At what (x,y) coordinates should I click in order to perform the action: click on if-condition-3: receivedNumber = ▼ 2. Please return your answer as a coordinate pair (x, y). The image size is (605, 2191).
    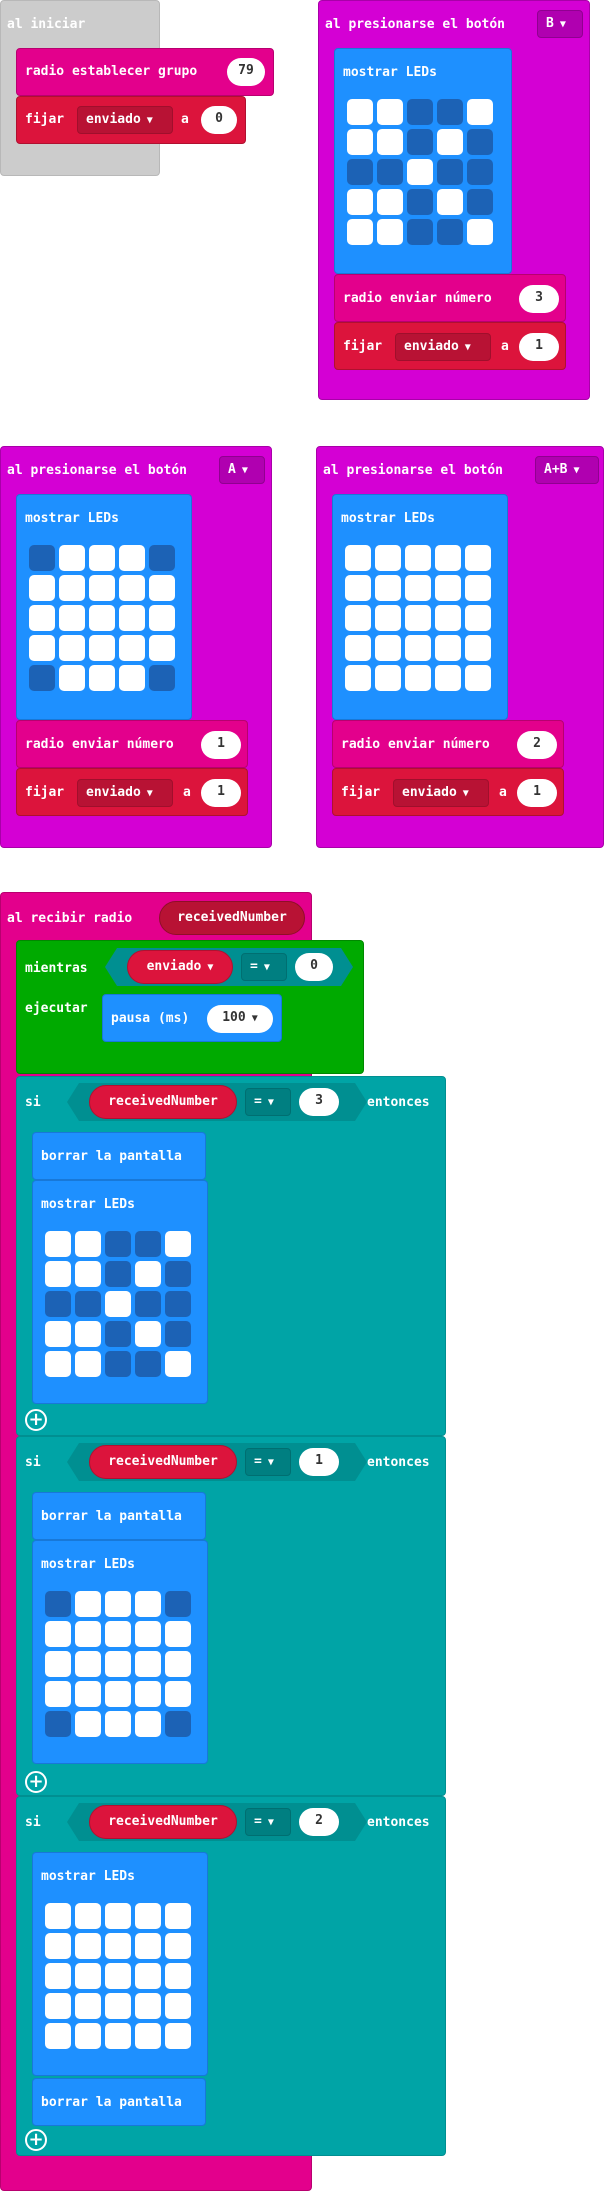
    Looking at the image, I should click on (217, 1822).